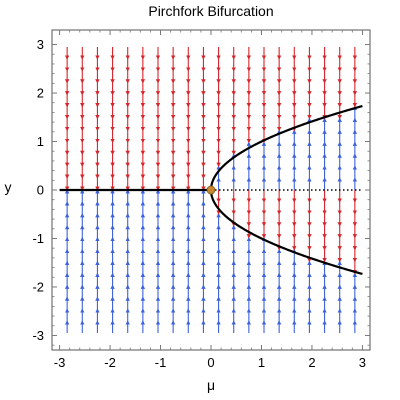 This screenshot has height=400, width=400. Describe the element at coordinates (211, 385) in the screenshot. I see `x-axis-label: μ` at that location.